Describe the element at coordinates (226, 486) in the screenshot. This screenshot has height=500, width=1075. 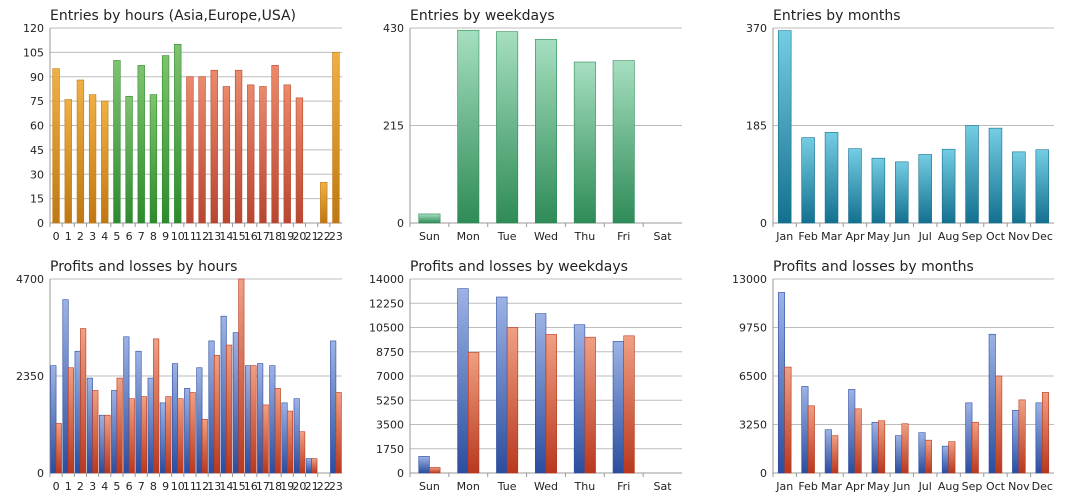
I see `x-tick-label: 14` at that location.